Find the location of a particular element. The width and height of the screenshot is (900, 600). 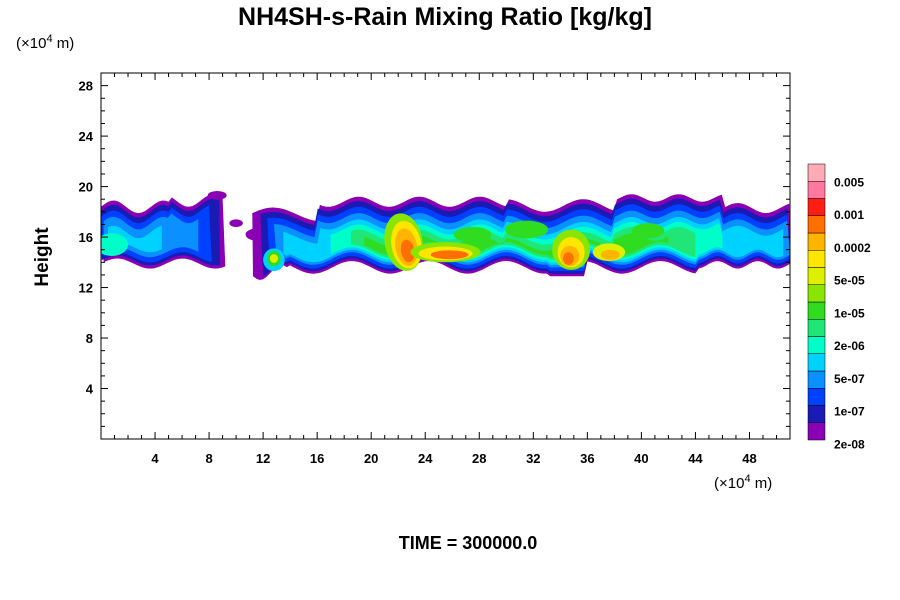

colorbar-label: 5e-05 is located at coordinates (849, 281).